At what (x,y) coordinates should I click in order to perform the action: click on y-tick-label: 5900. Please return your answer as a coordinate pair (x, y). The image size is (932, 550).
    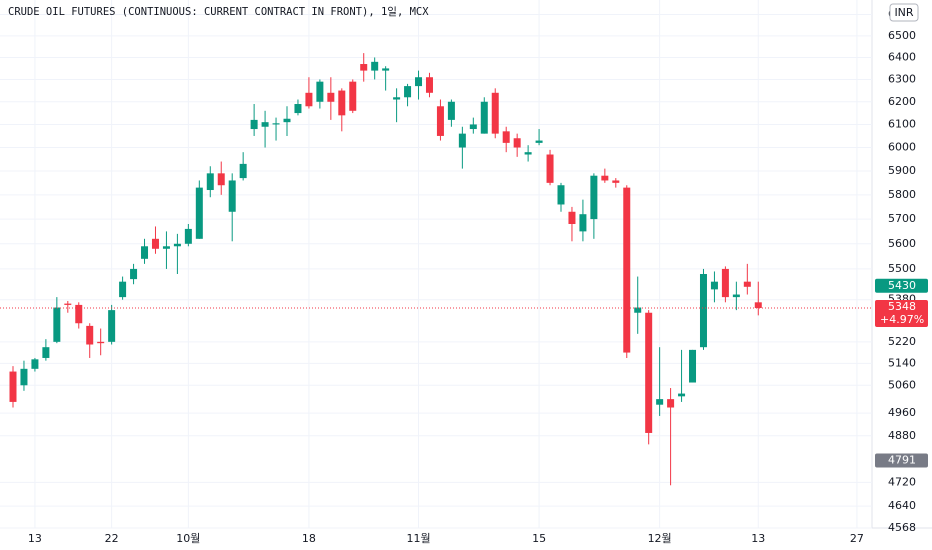
    Looking at the image, I should click on (902, 170).